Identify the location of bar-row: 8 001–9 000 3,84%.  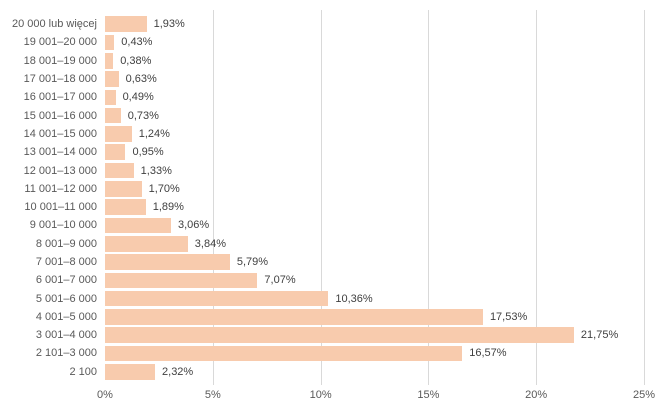
(333, 244).